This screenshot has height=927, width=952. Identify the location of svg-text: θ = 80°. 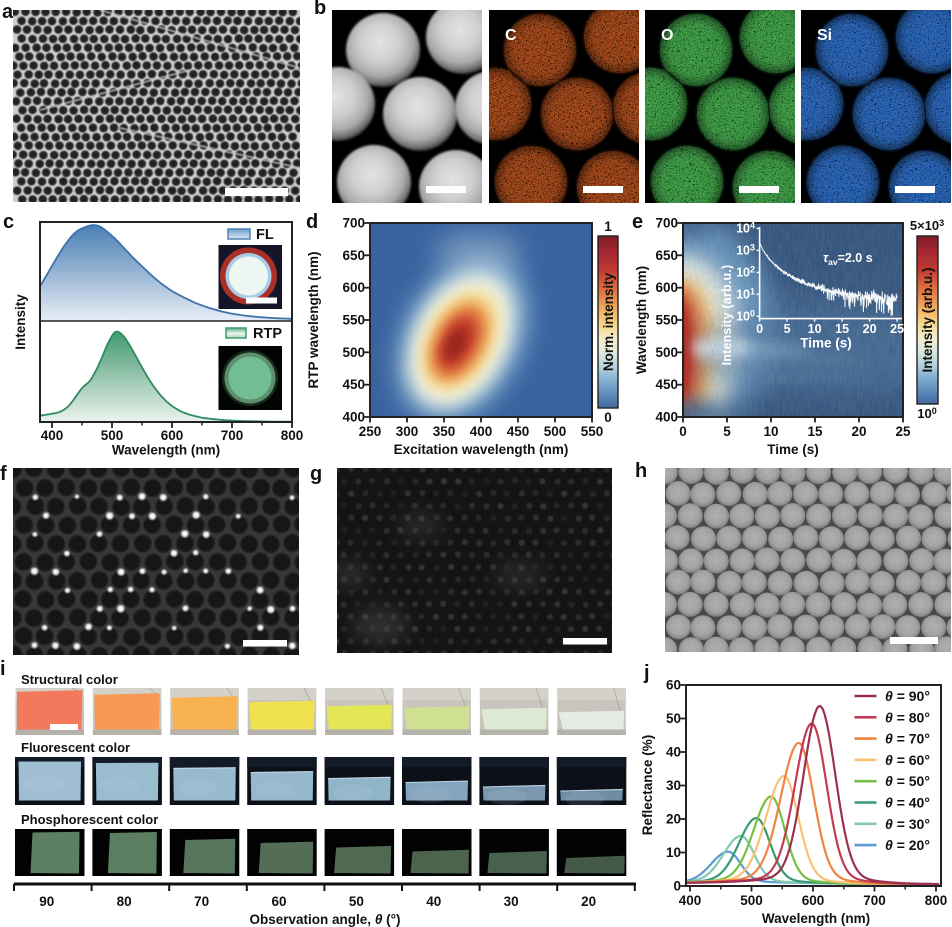
(907, 717).